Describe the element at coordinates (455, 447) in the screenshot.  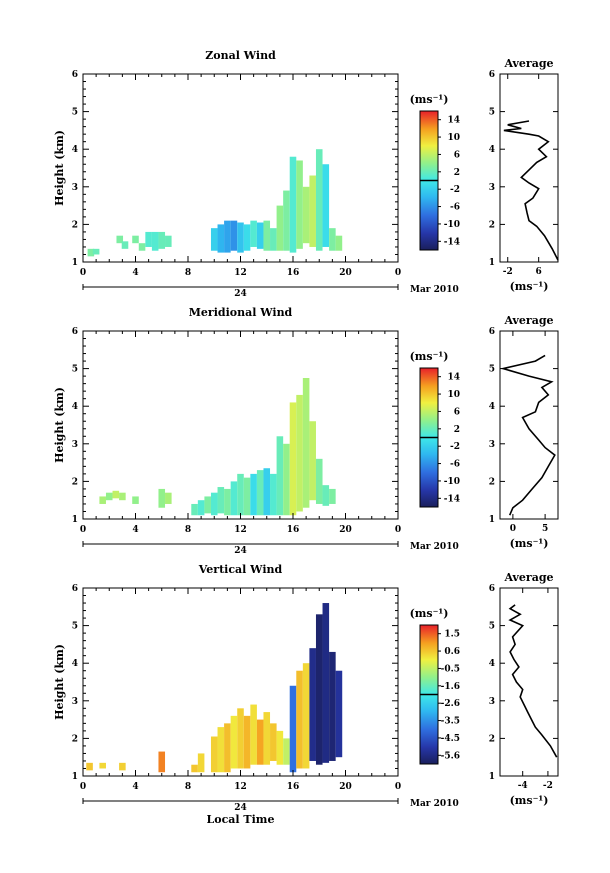
I see `colorbar-tick-label: -2` at that location.